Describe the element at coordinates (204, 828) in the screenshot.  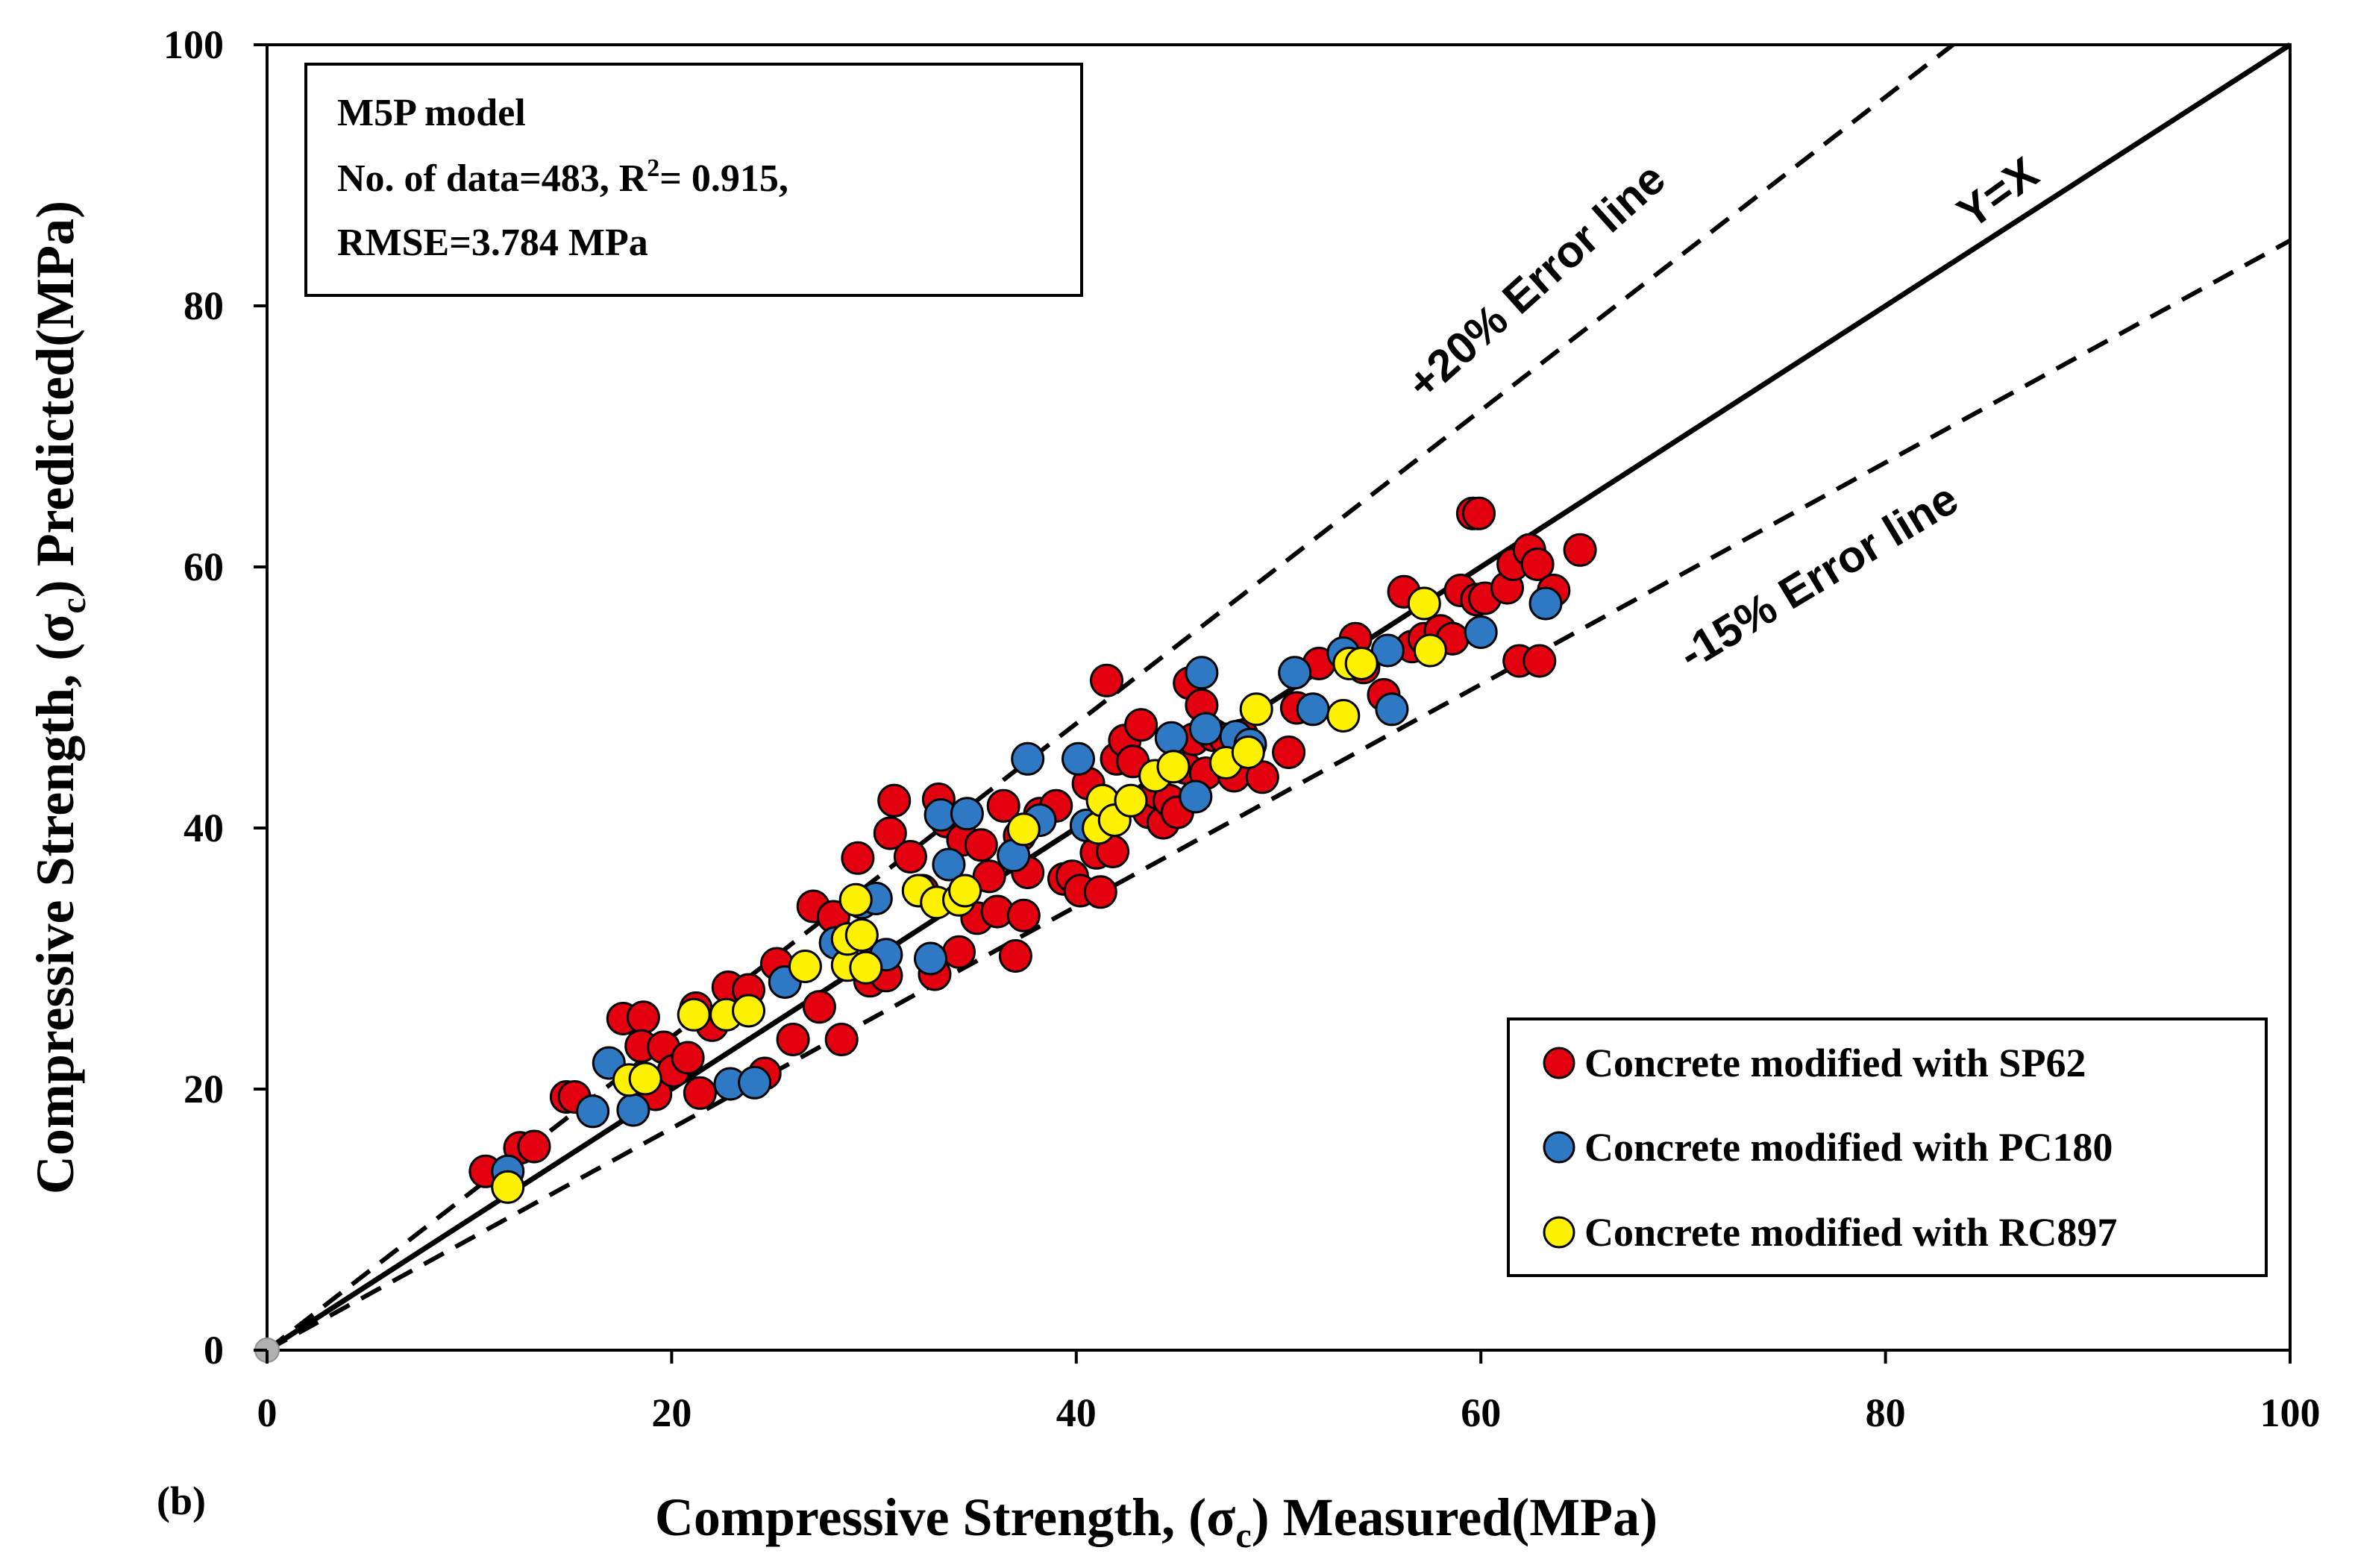
I see `y-tick-label: 40` at that location.